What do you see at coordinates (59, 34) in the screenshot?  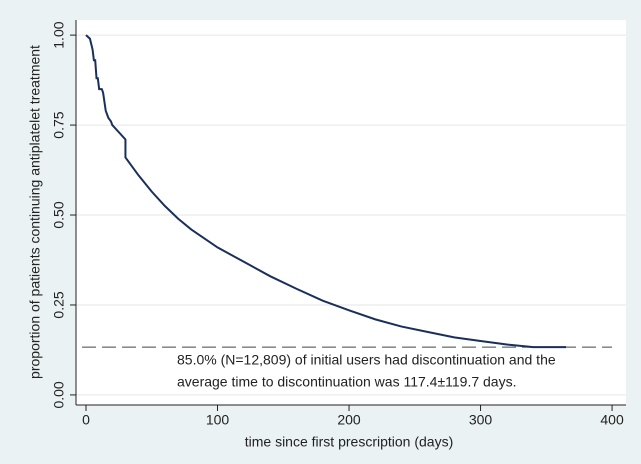 I see `y-tick-label: 1.00` at bounding box center [59, 34].